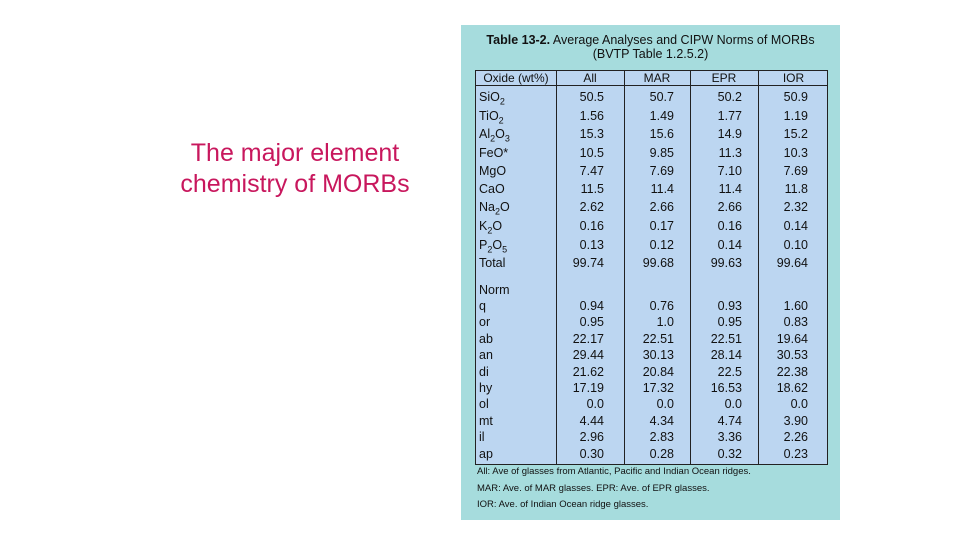 This screenshot has height=540, width=960. Describe the element at coordinates (730, 153) in the screenshot. I see `oxide-row-value: 11.3` at that location.